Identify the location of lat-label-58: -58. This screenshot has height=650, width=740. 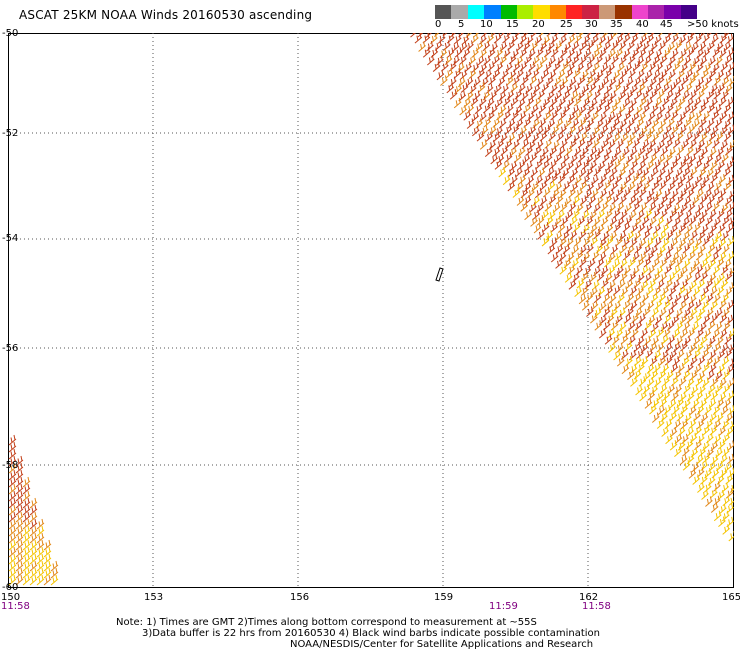
(10, 465).